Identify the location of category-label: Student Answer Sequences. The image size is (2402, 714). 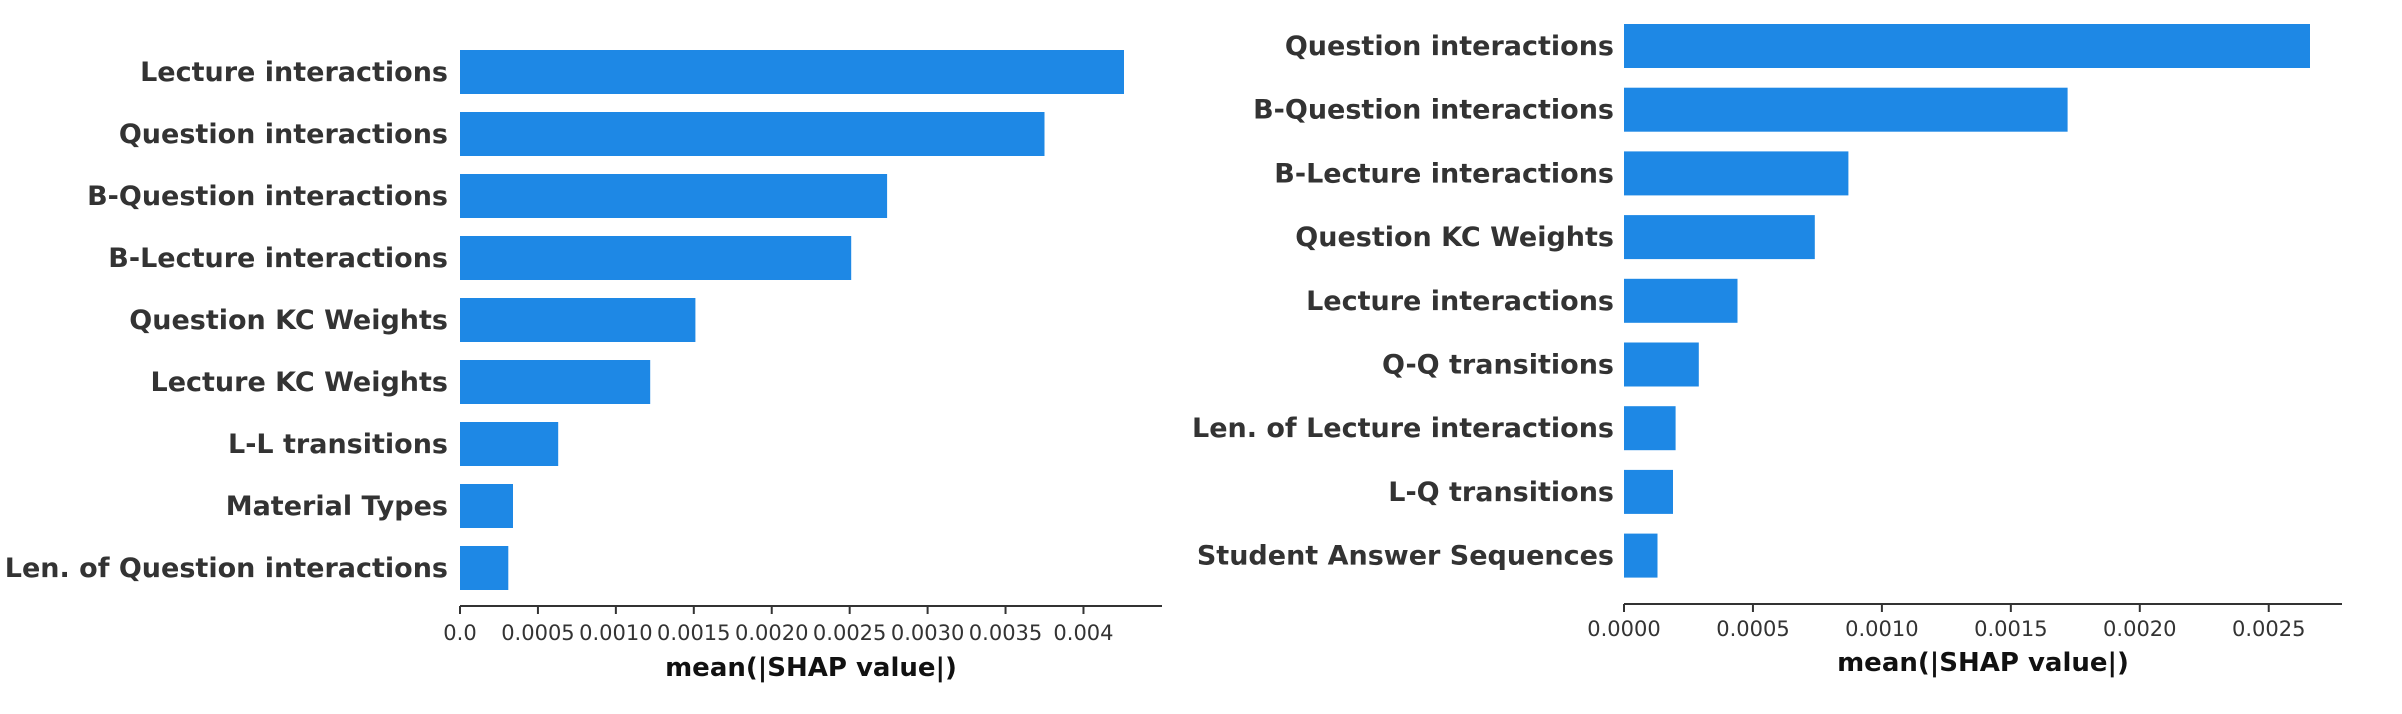
(1405, 556).